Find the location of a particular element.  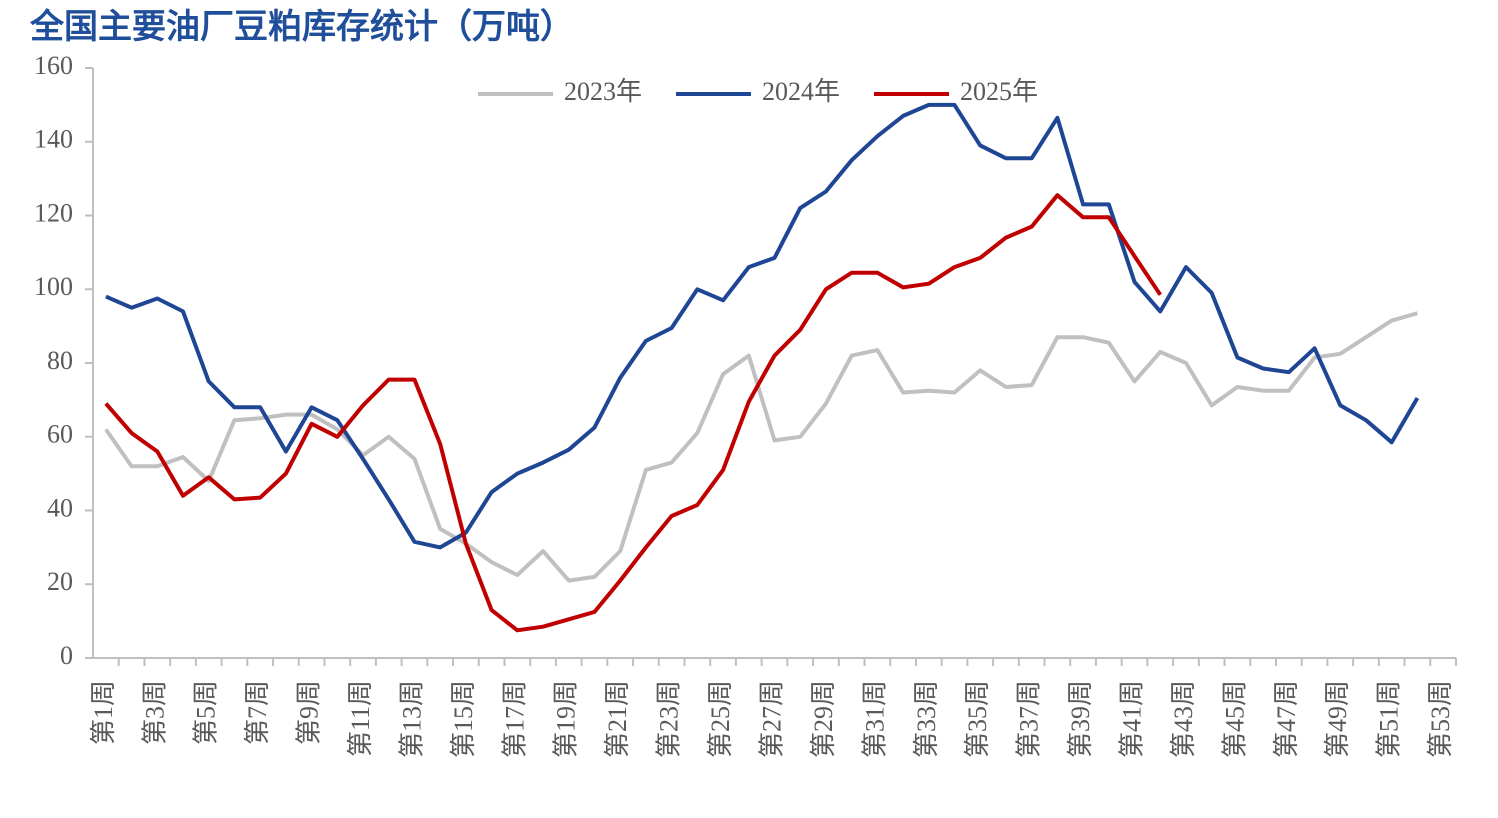

x-tick-label: 第53周 is located at coordinates (1440, 719).